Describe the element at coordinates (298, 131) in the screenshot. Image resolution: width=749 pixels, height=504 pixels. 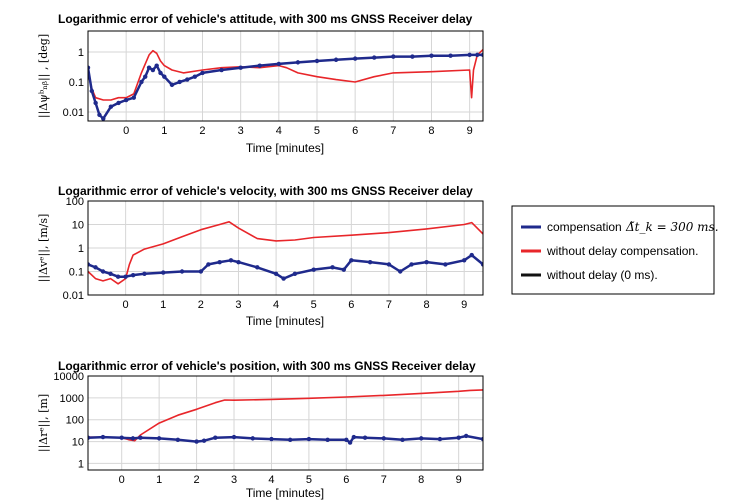
I see `attitude-x-ticks: 0 1 2 3 4 5 6 7 8 9` at that location.